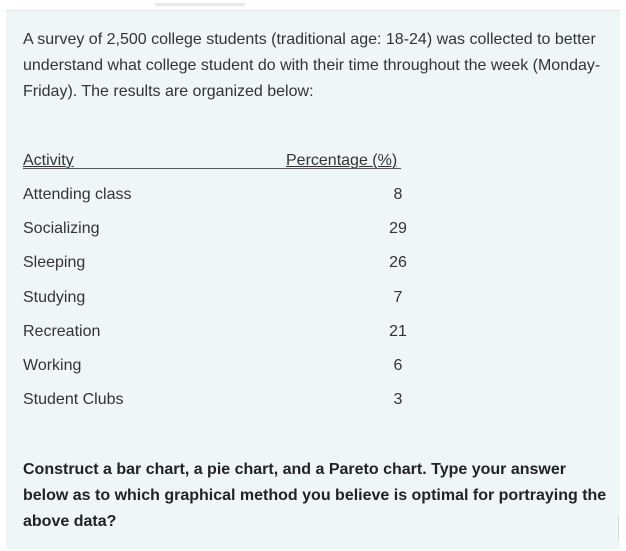 This screenshot has height=551, width=626. I want to click on row-percentage: 29, so click(398, 228).